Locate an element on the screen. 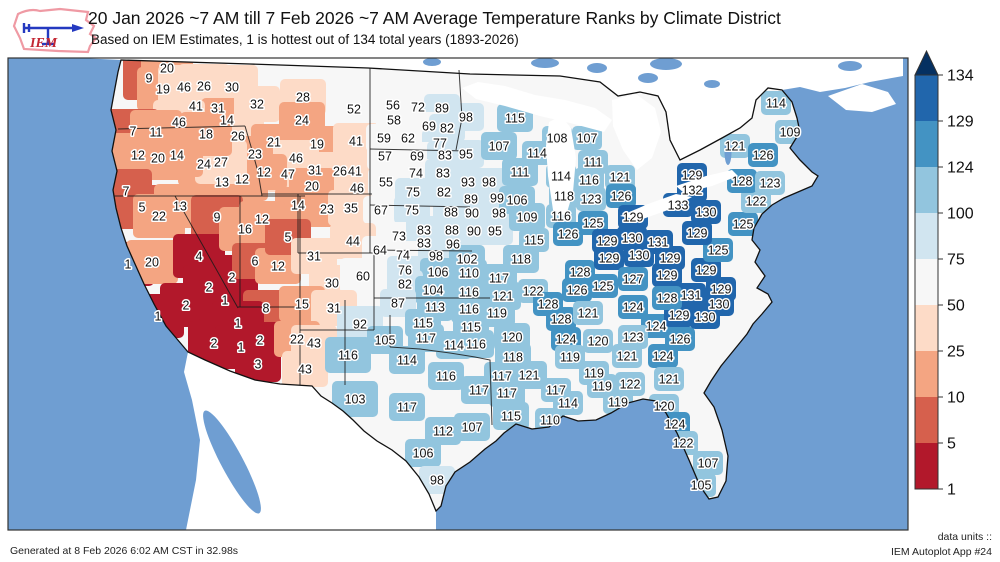 The width and height of the screenshot is (1000, 562). district-rank-label: 22 is located at coordinates (297, 340).